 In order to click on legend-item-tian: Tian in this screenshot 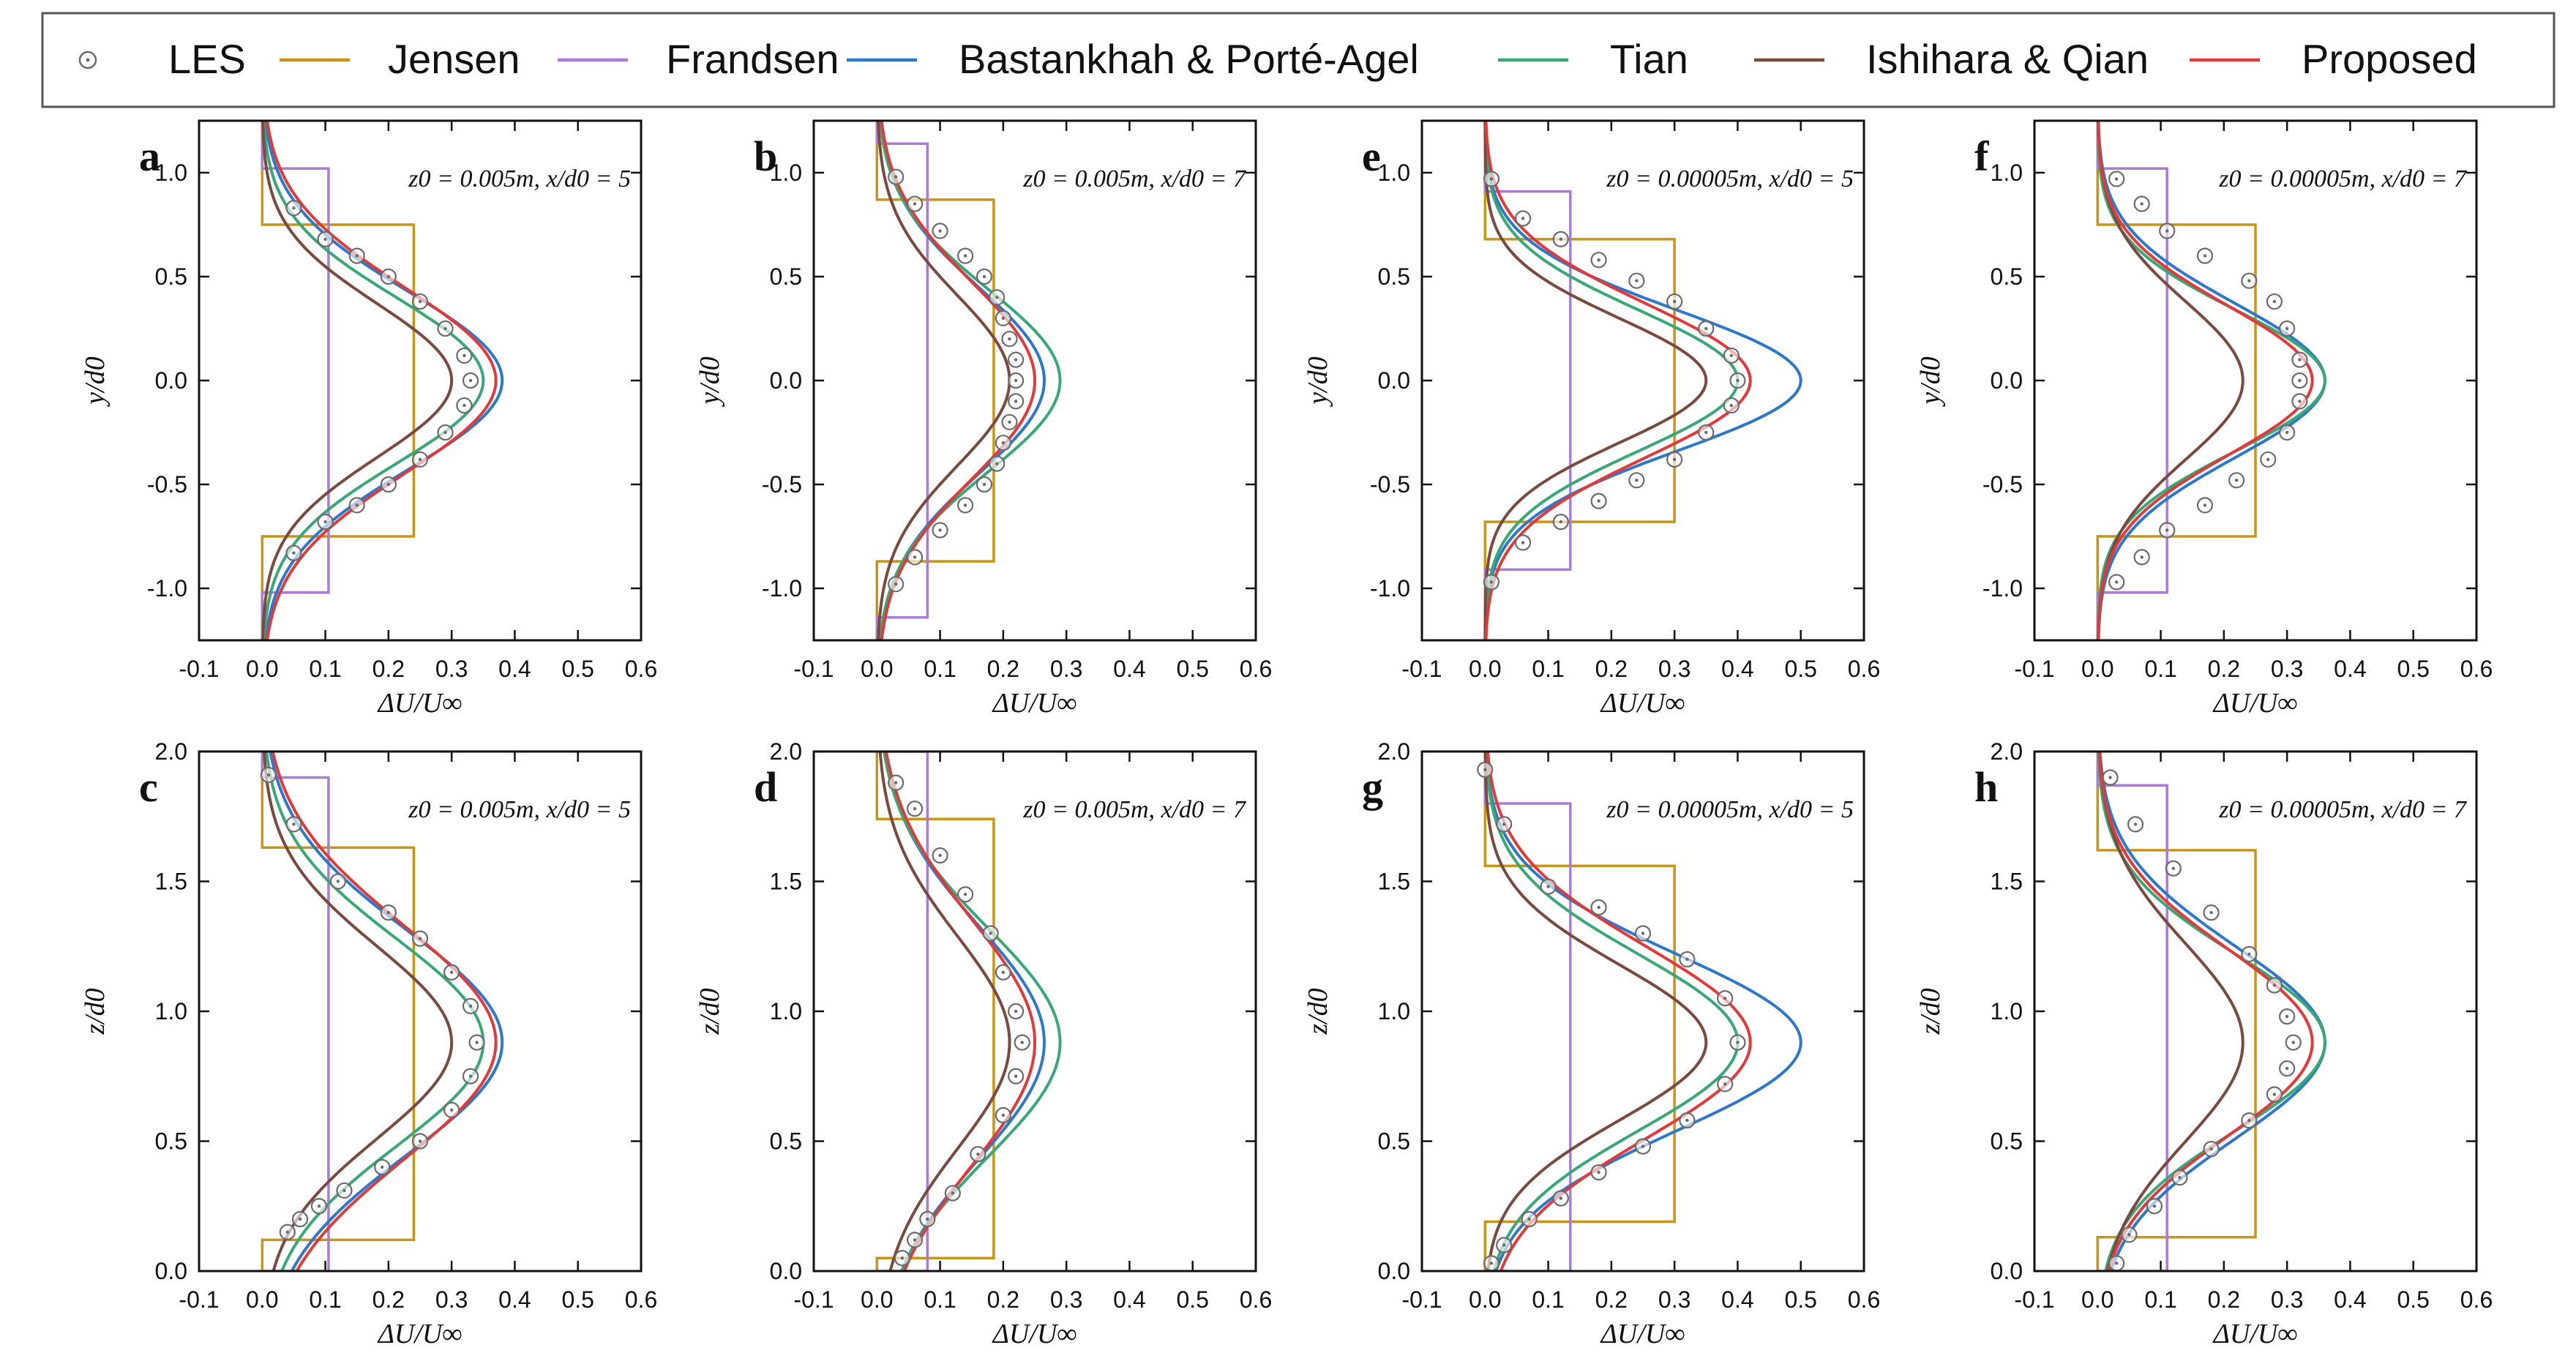, I will do `click(1593, 59)`.